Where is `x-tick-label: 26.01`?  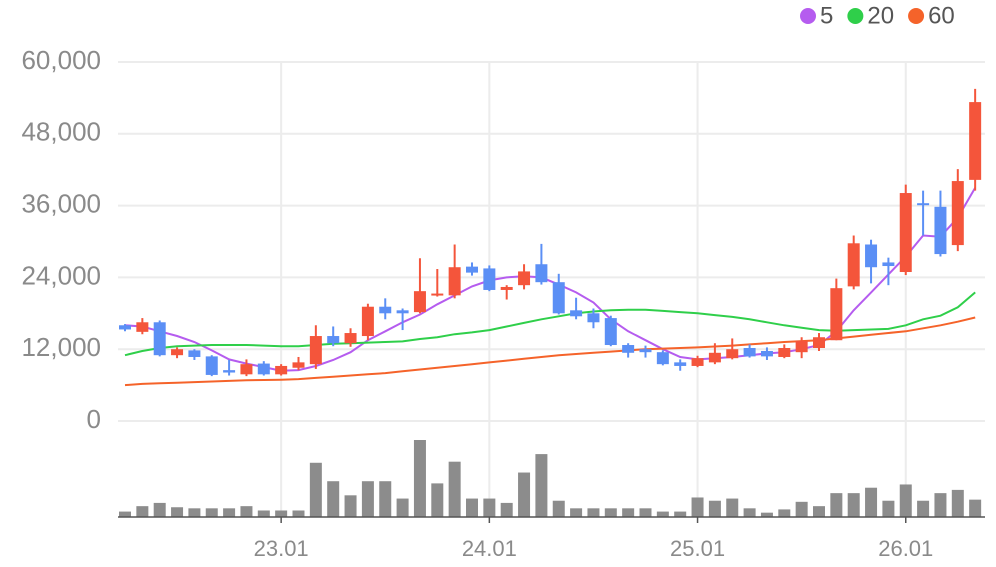
x-tick-label: 26.01 is located at coordinates (905, 548).